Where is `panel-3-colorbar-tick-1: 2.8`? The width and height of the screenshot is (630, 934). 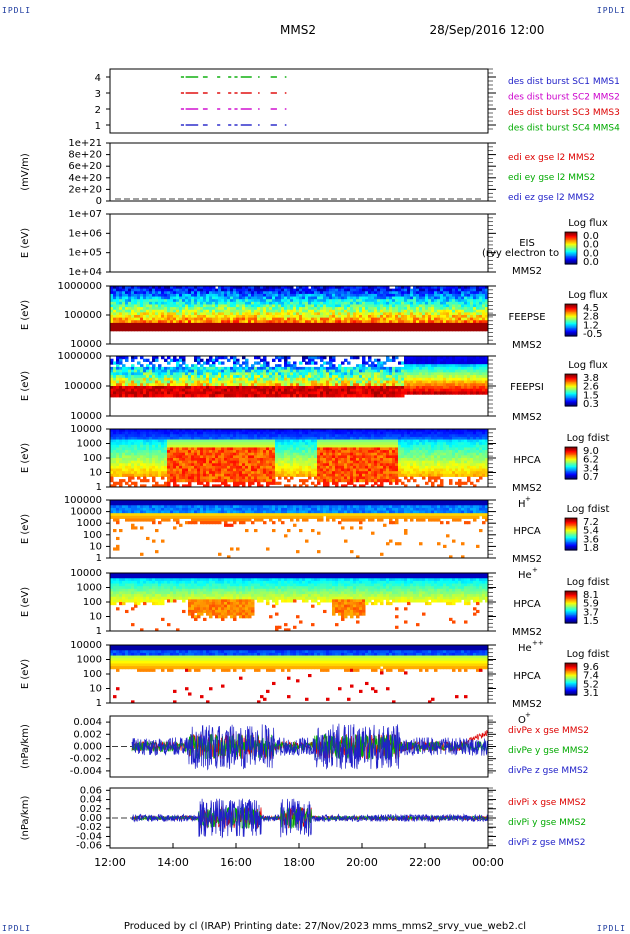
panel-3-colorbar-tick-1: 2.8 is located at coordinates (591, 317).